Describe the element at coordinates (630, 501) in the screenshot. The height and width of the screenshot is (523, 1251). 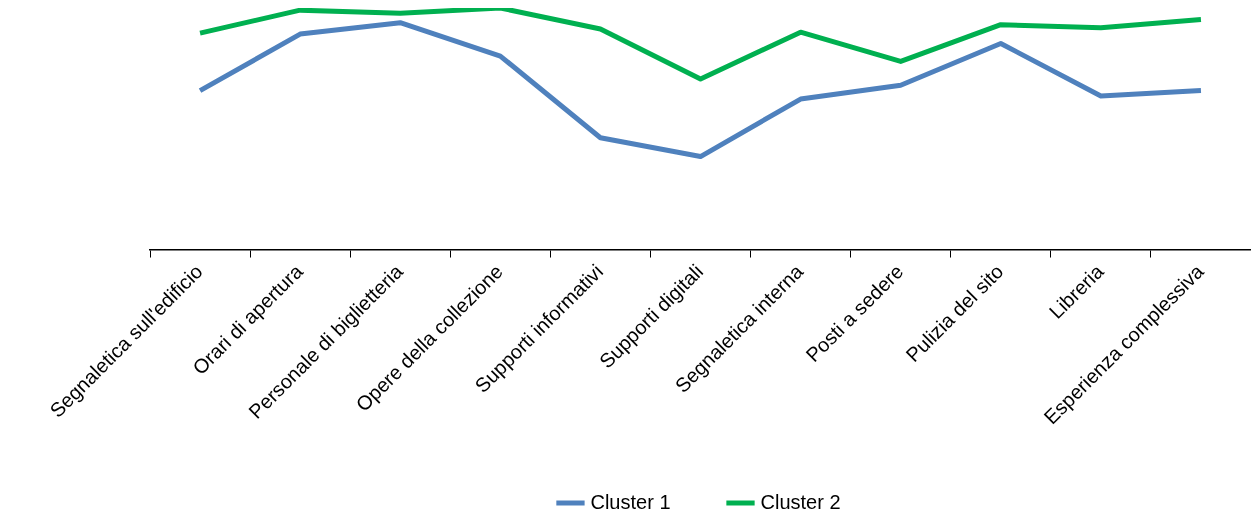
I see `legend-label: Cluster 1` at that location.